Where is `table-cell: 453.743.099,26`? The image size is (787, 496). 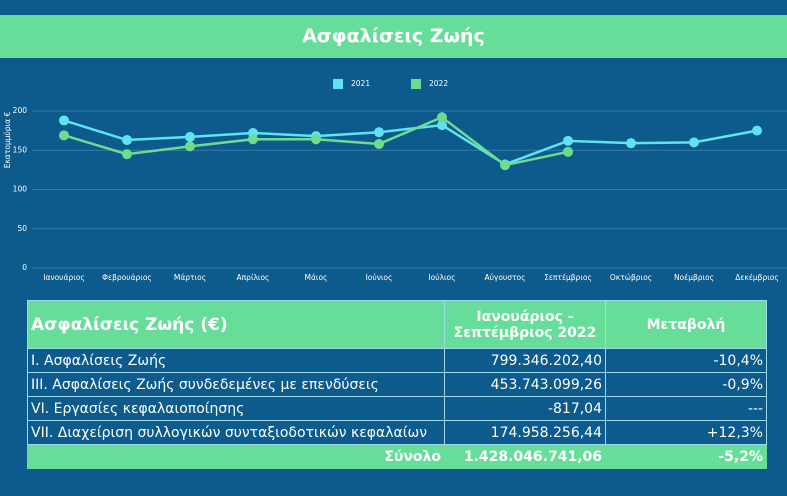 table-cell: 453.743.099,26 is located at coordinates (525, 384).